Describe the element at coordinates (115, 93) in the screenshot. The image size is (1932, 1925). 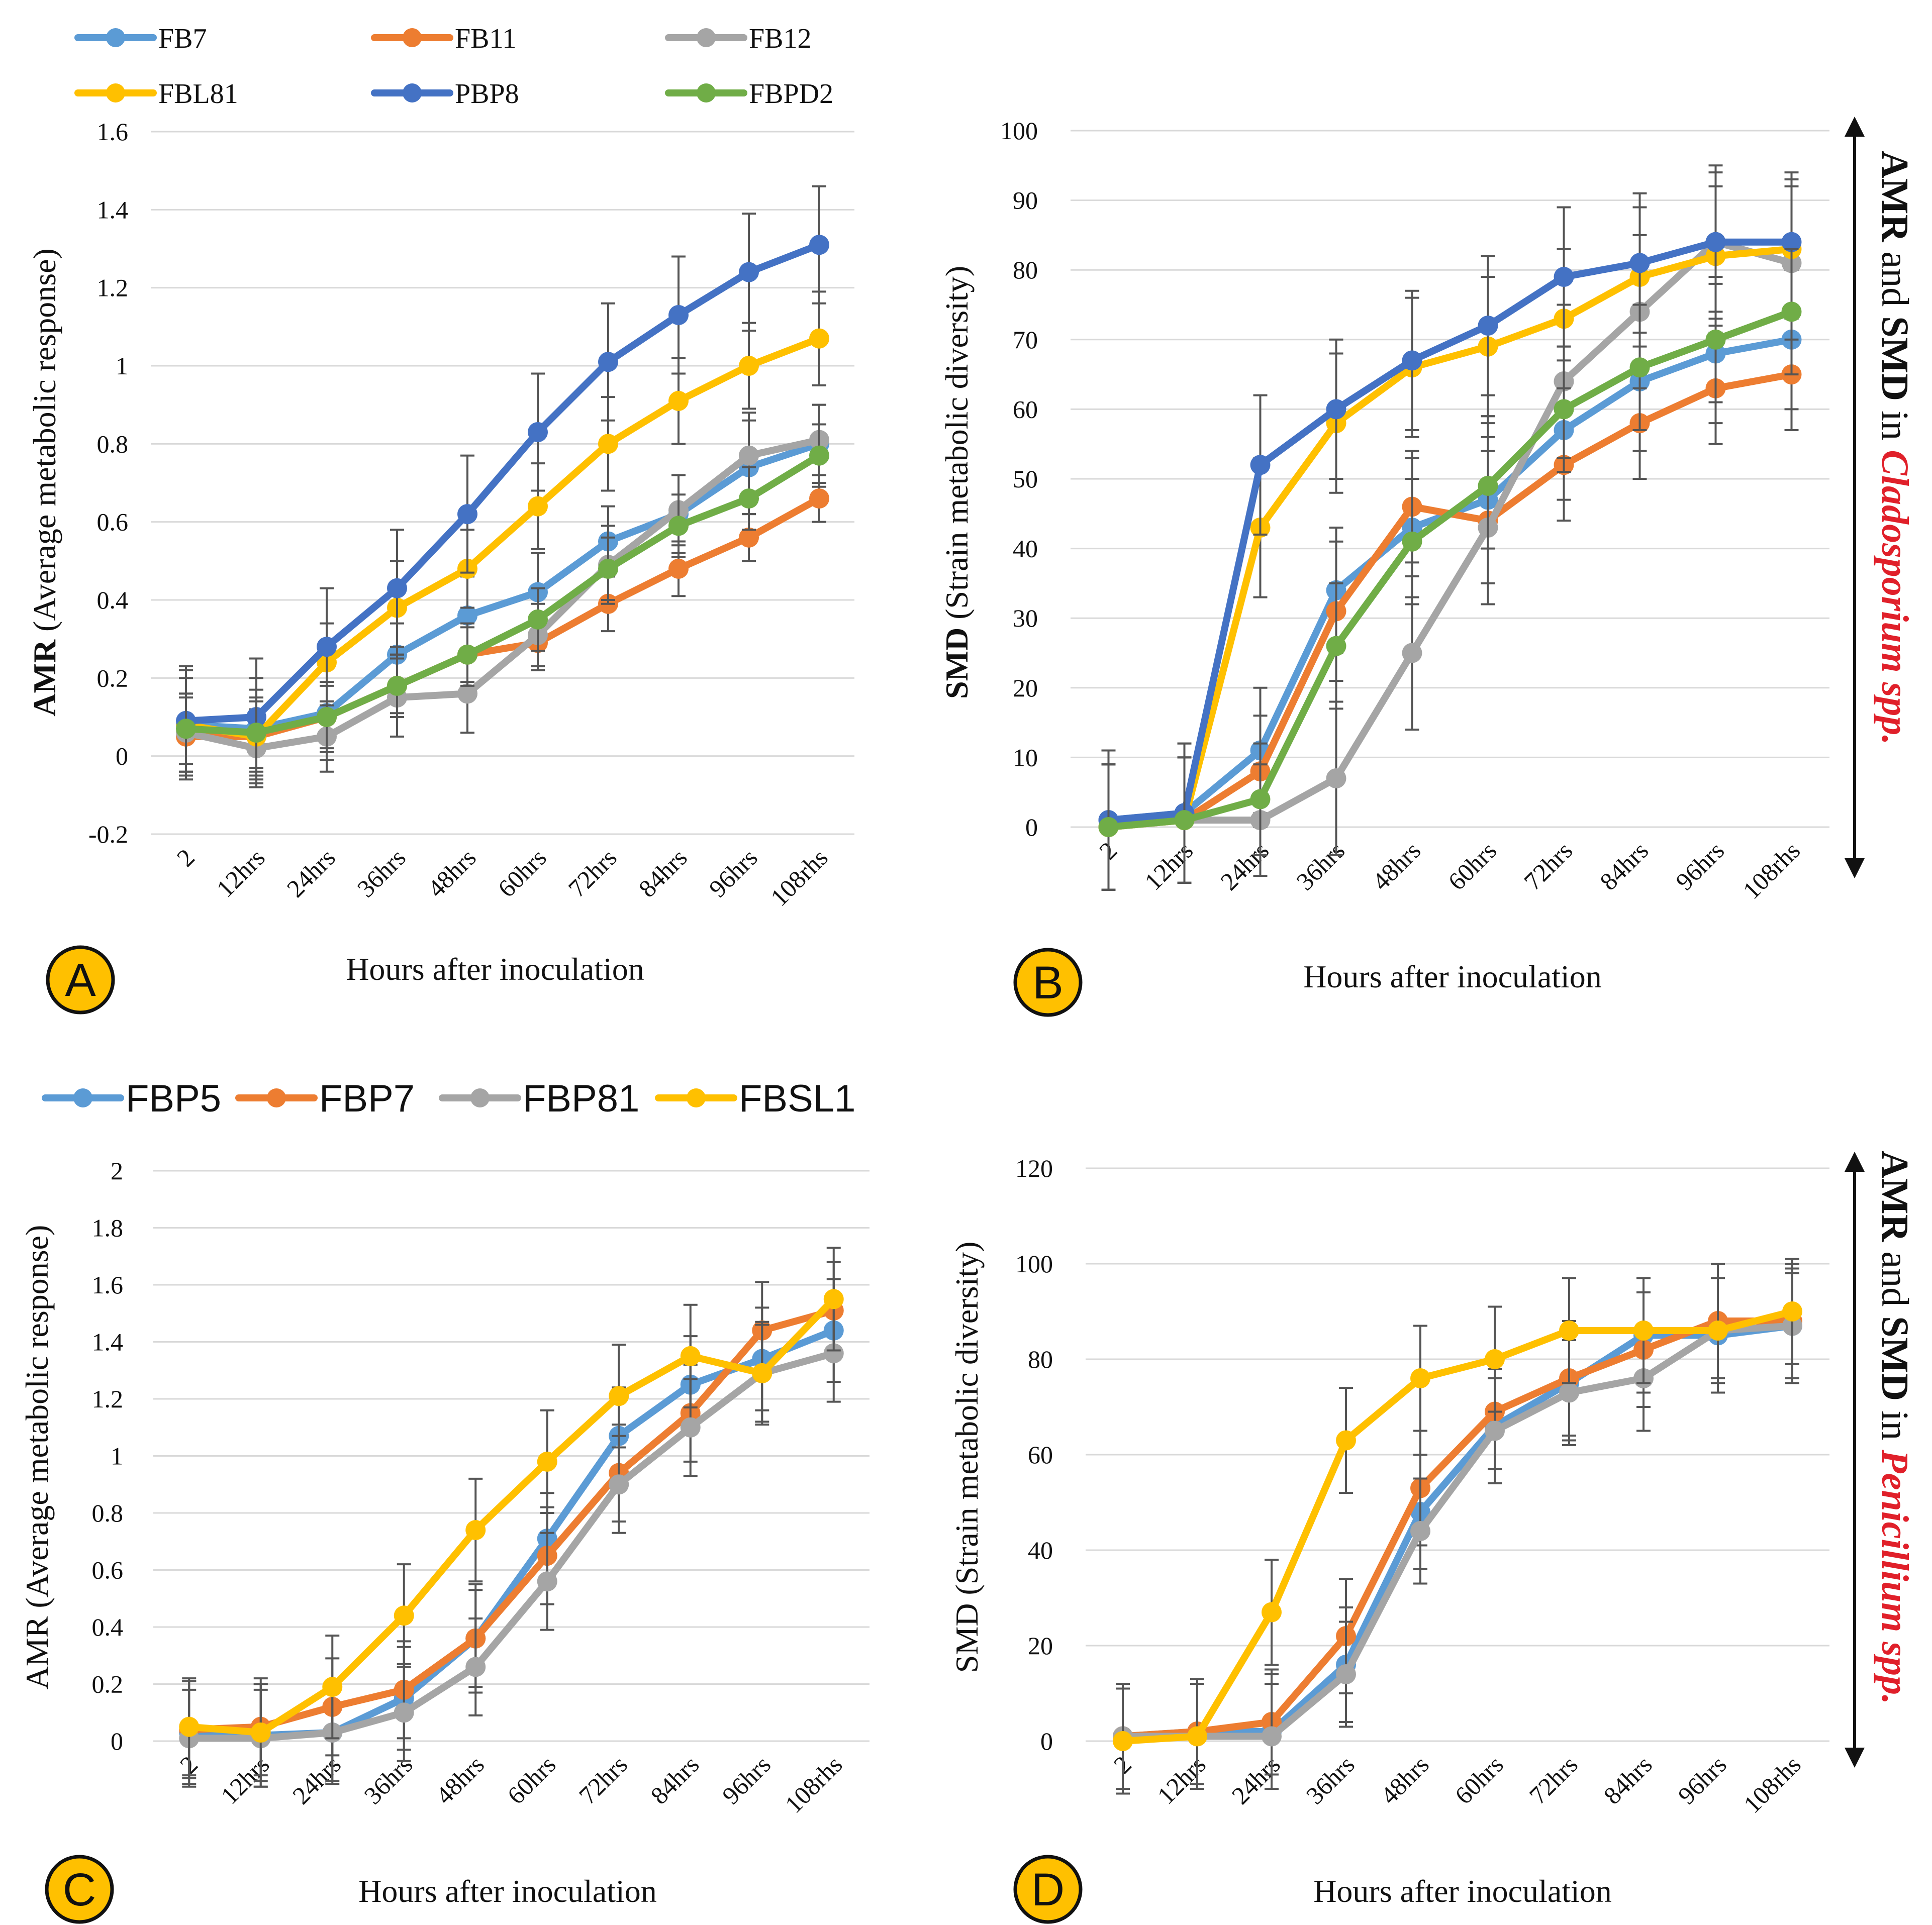
I see `panel-a-legend-marker-fbl81` at that location.